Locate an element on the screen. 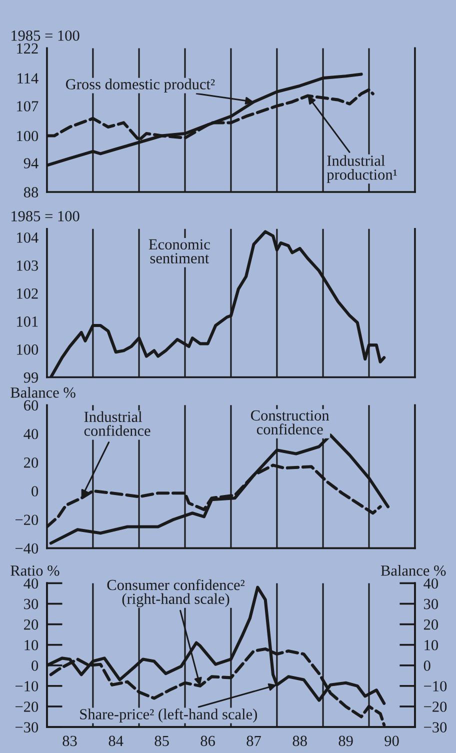  legend-label: Share-price² (left-hand scale) is located at coordinates (168, 715).